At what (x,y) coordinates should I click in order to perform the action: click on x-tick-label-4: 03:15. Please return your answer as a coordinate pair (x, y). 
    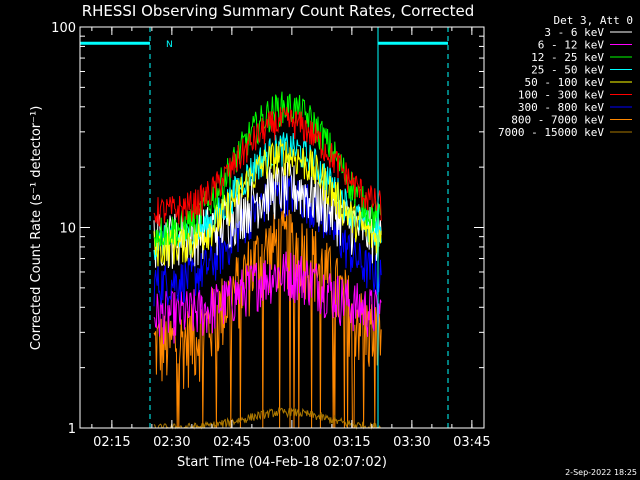
    Looking at the image, I should click on (351, 442).